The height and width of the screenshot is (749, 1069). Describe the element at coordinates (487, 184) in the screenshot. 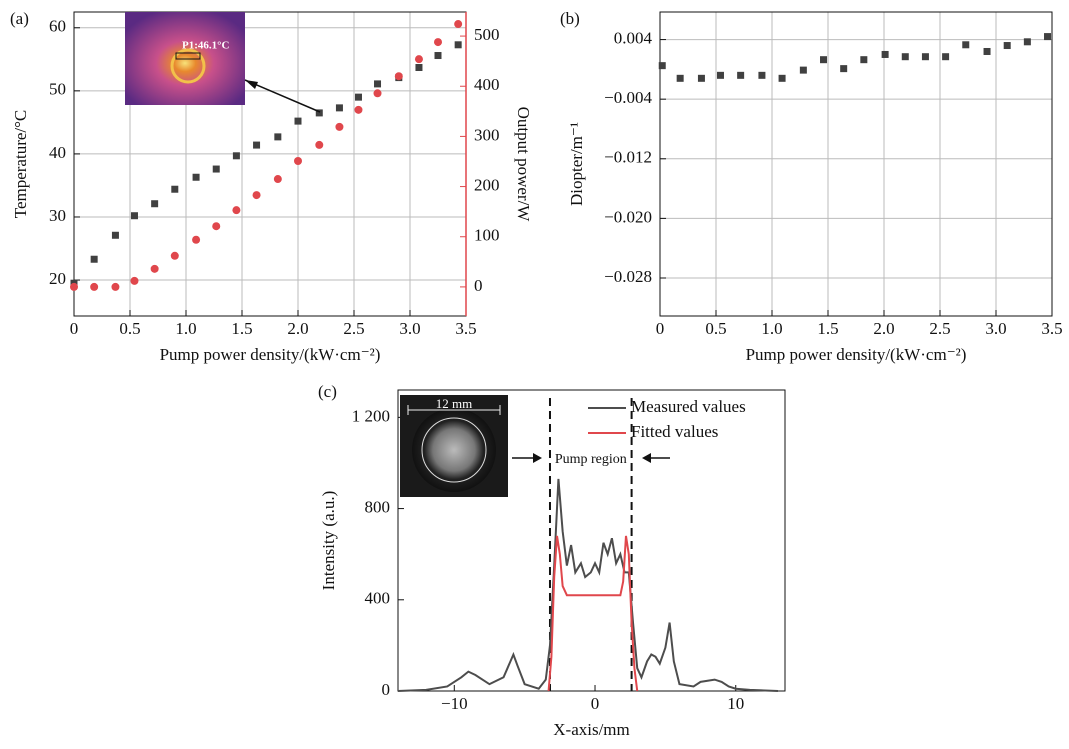

I see `y2-tick-label: 200` at that location.